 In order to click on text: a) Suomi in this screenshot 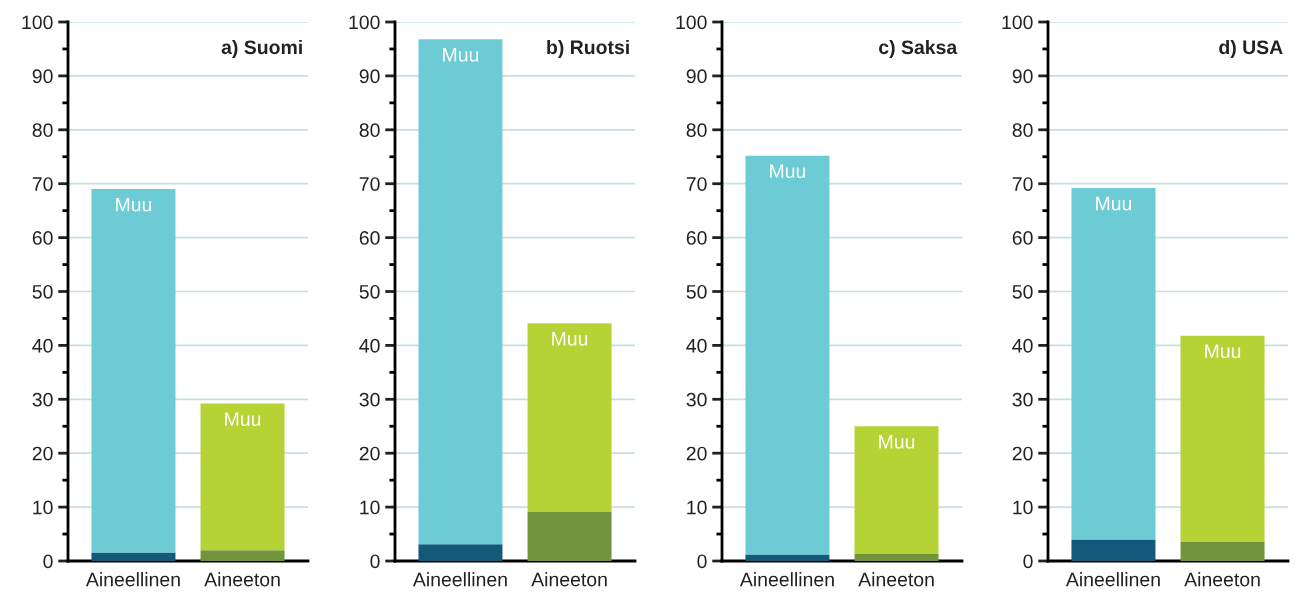, I will do `click(261, 49)`.